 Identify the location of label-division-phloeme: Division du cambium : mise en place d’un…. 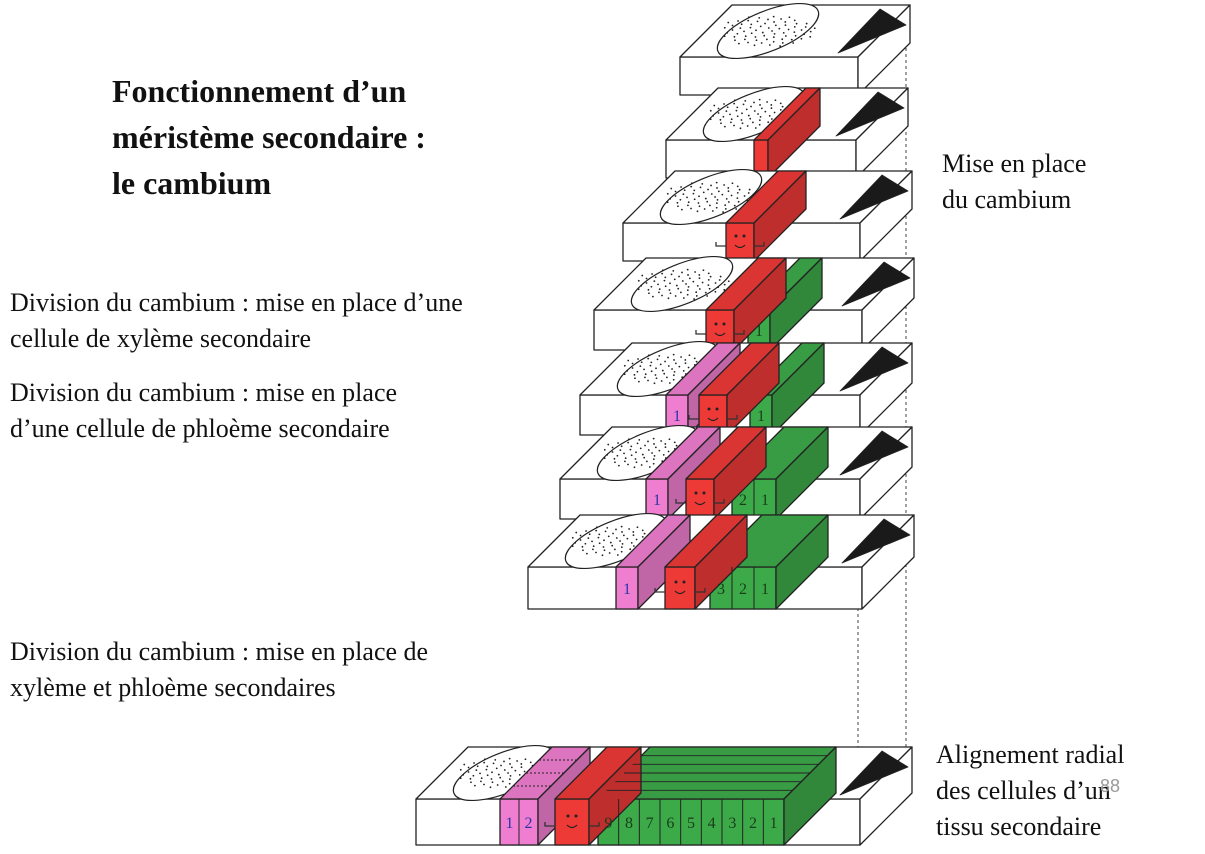
(203, 411).